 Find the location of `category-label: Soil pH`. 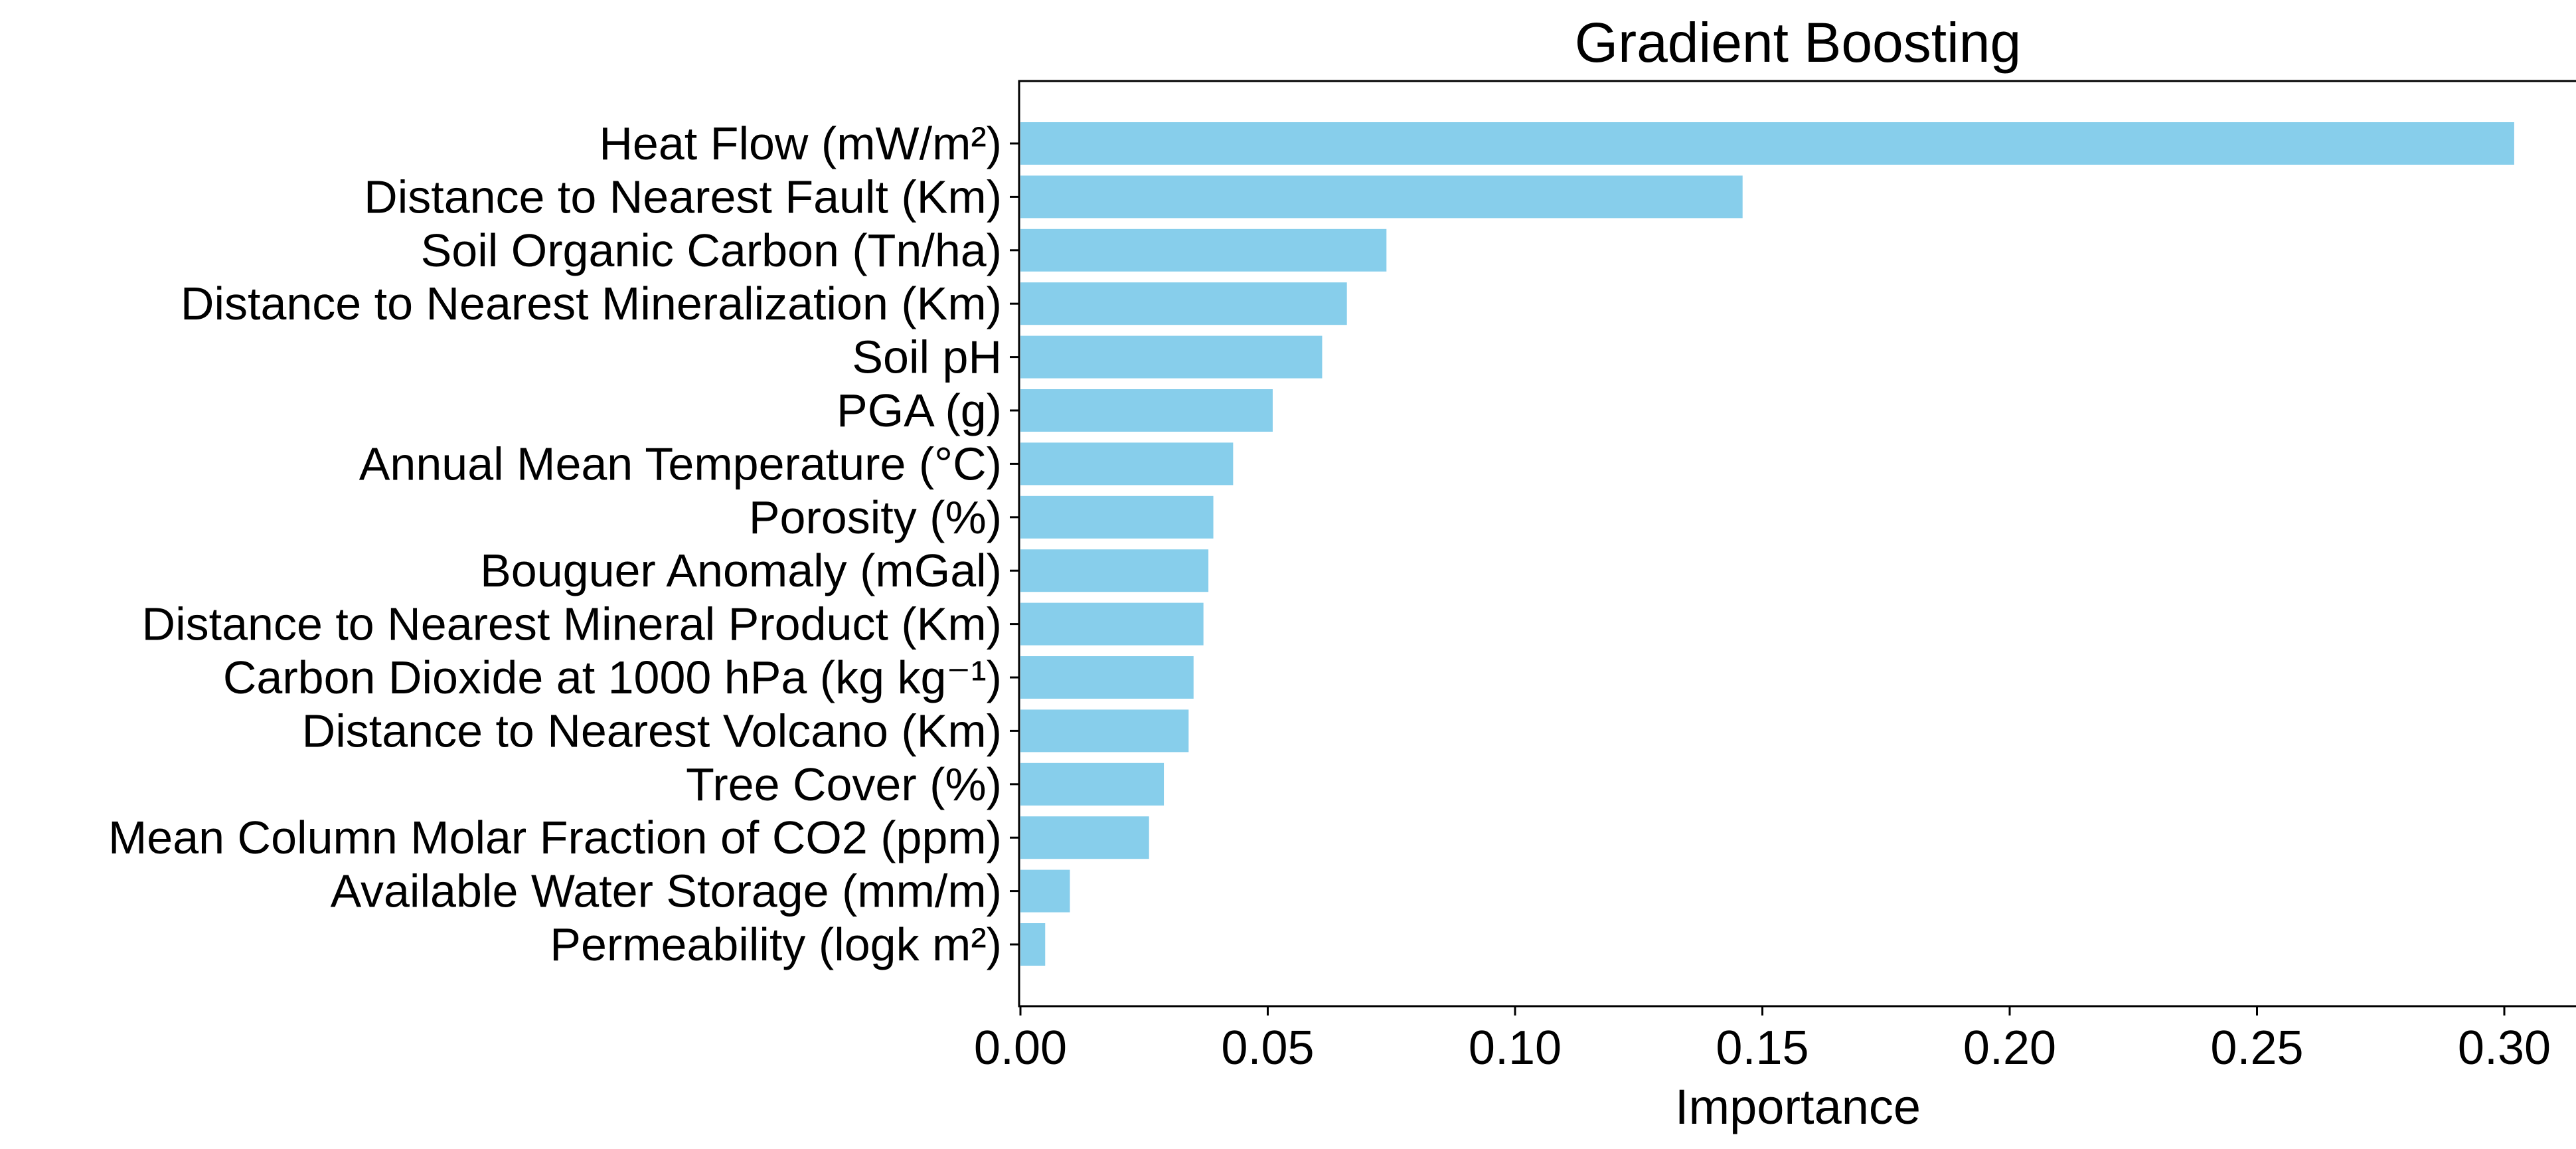

category-label: Soil pH is located at coordinates (927, 357).